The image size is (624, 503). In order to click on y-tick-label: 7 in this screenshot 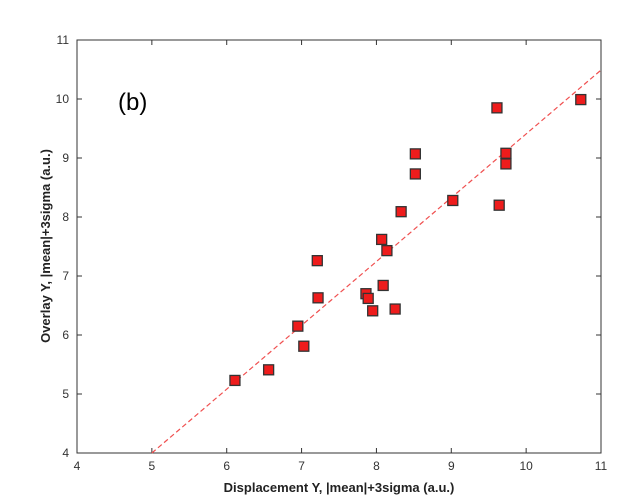, I will do `click(65, 276)`.